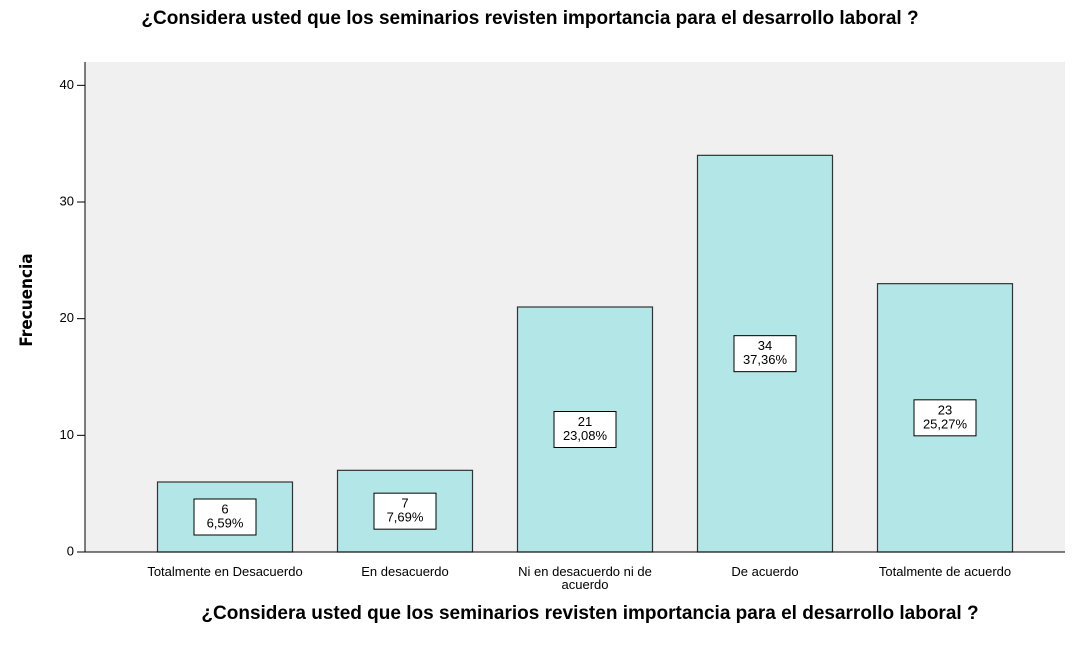  What do you see at coordinates (585, 421) in the screenshot?
I see `data-label: 21` at bounding box center [585, 421].